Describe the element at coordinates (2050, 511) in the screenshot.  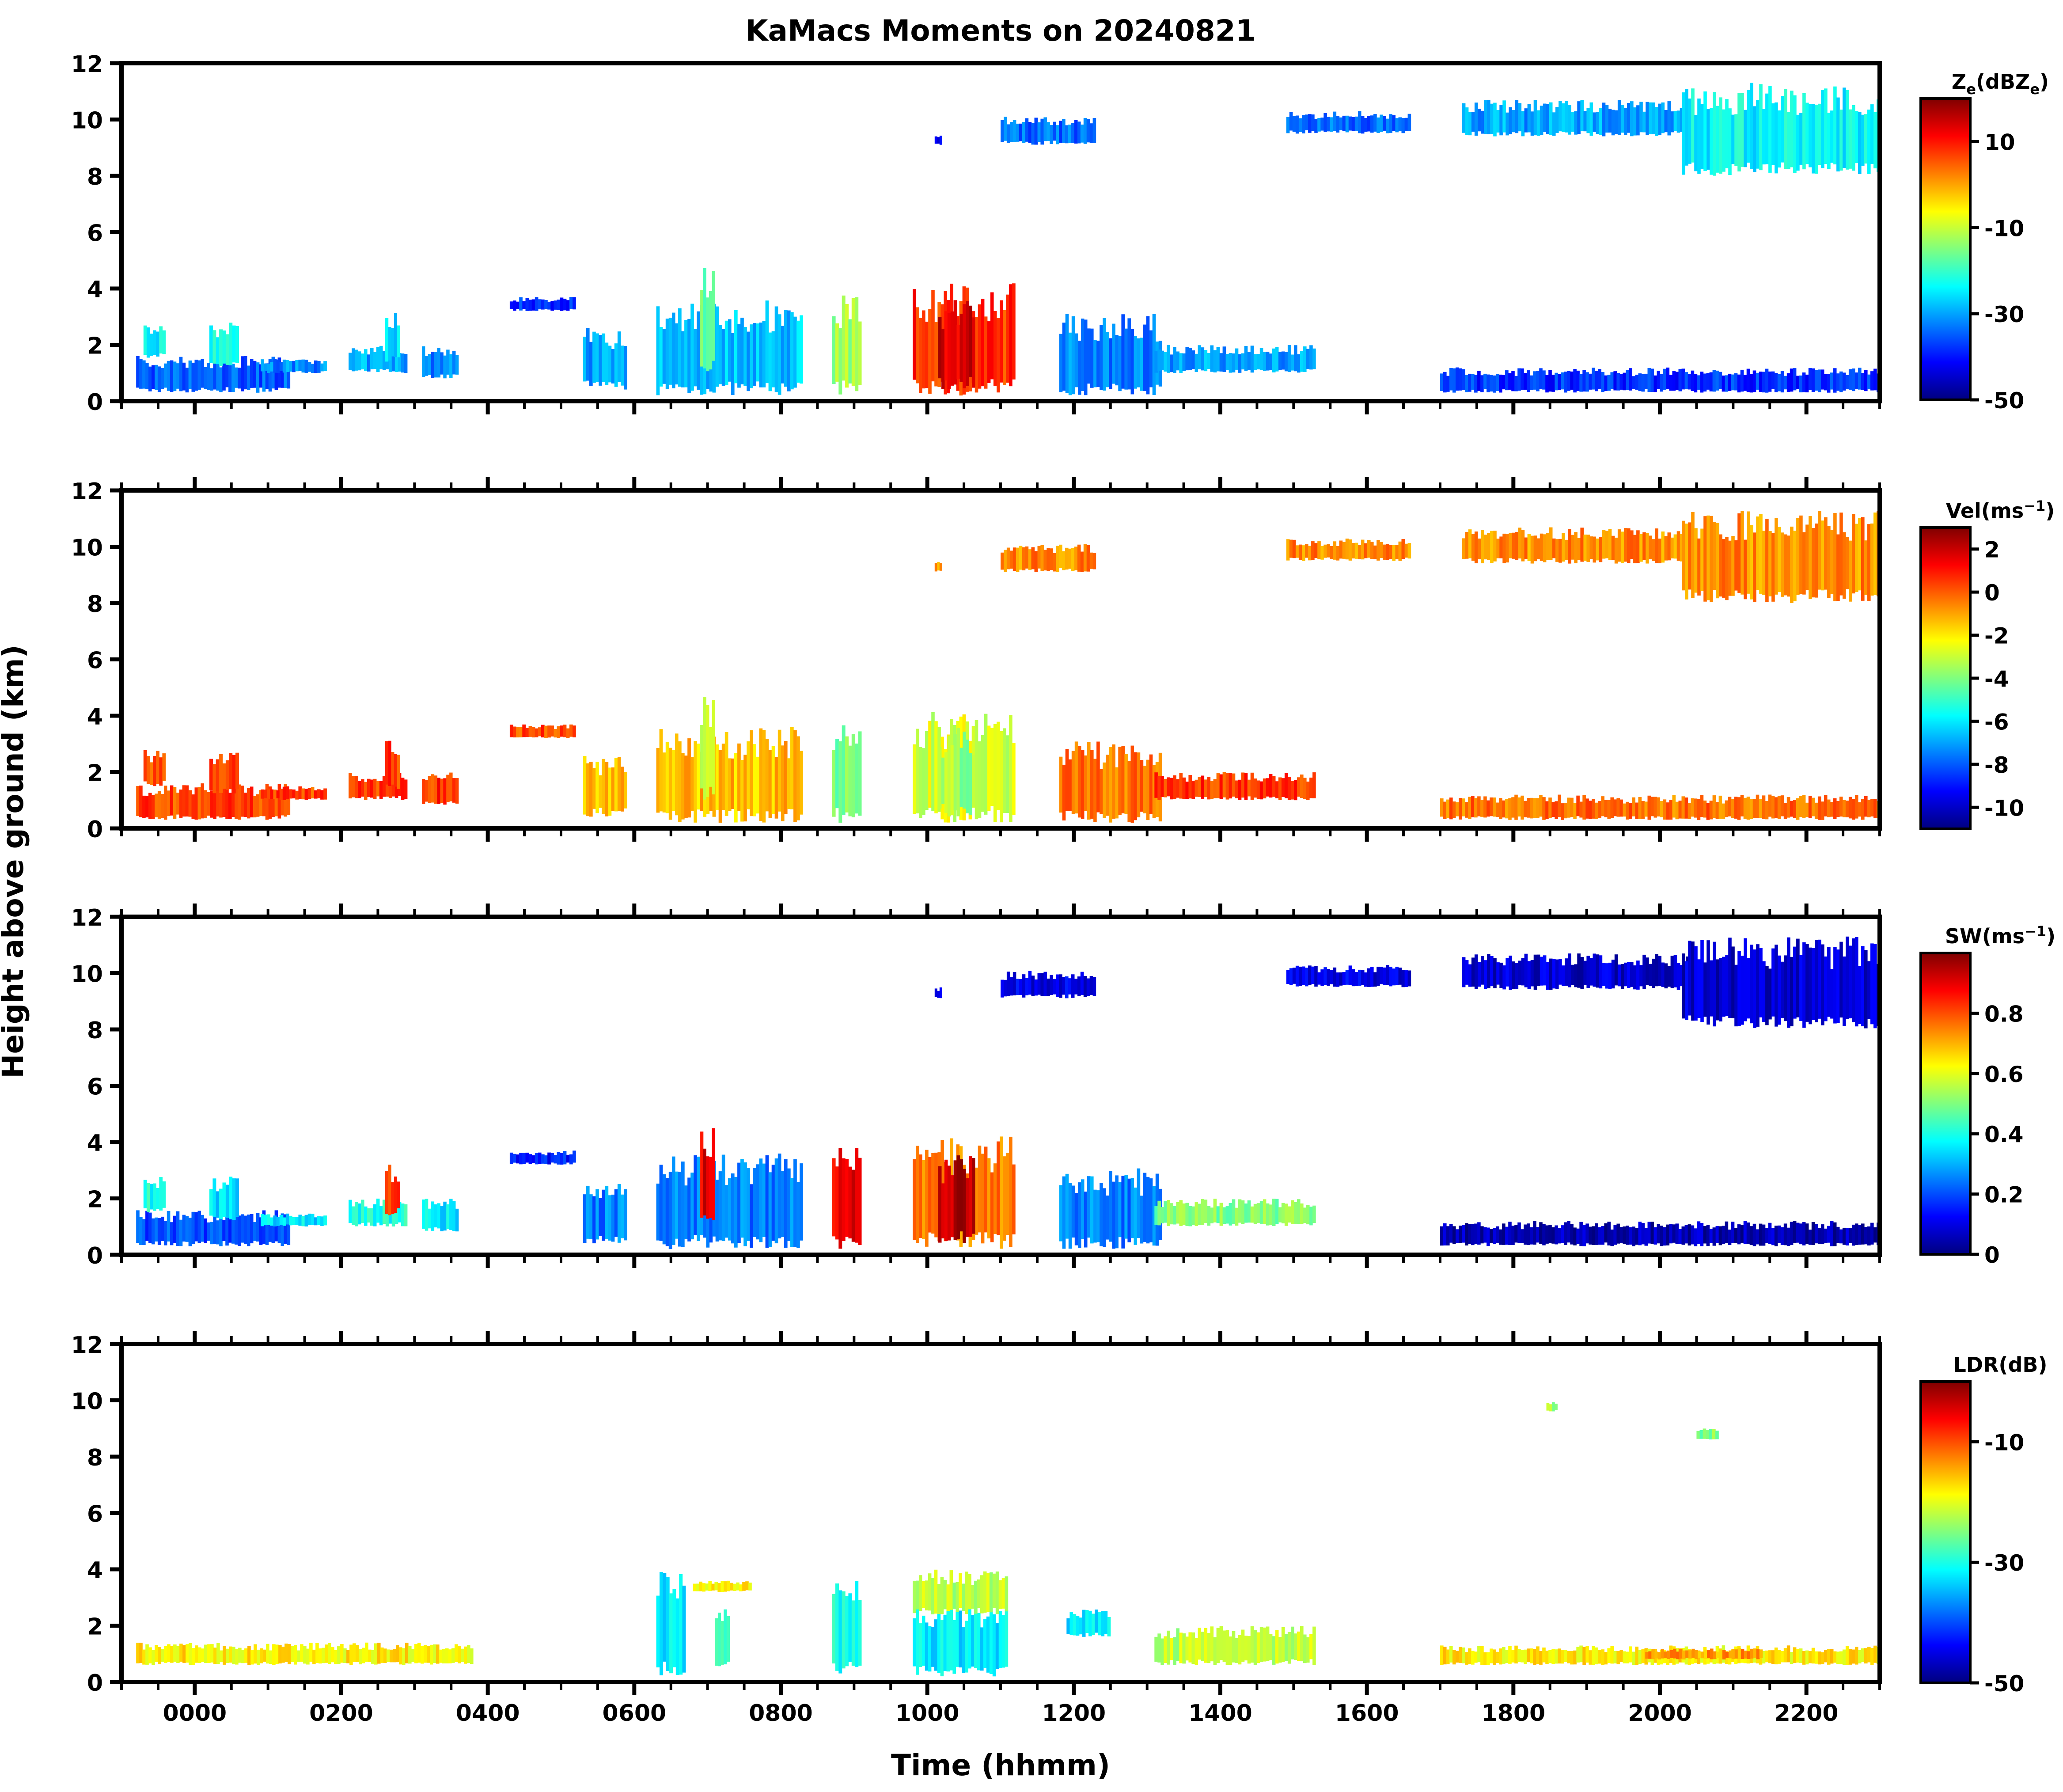
I see `colorbar-label-part: )` at that location.